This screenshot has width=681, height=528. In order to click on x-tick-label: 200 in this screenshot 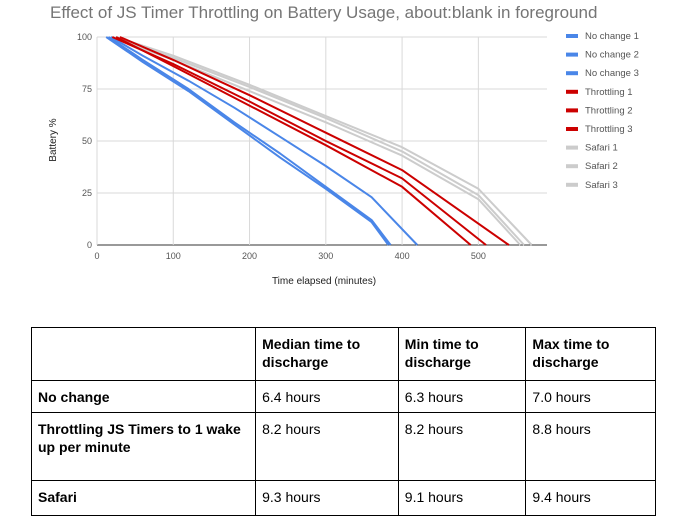, I will do `click(249, 256)`.